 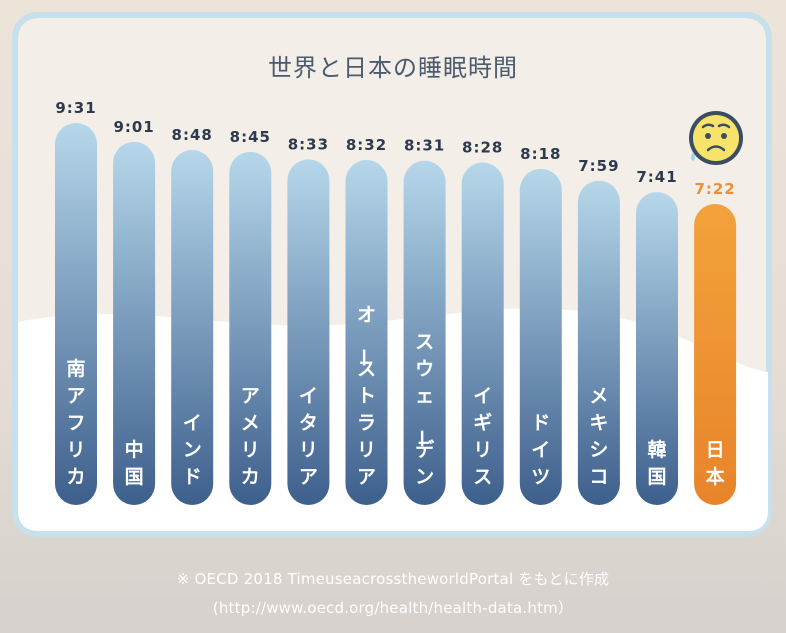 What do you see at coordinates (134, 463) in the screenshot?
I see `category-label: 中国` at bounding box center [134, 463].